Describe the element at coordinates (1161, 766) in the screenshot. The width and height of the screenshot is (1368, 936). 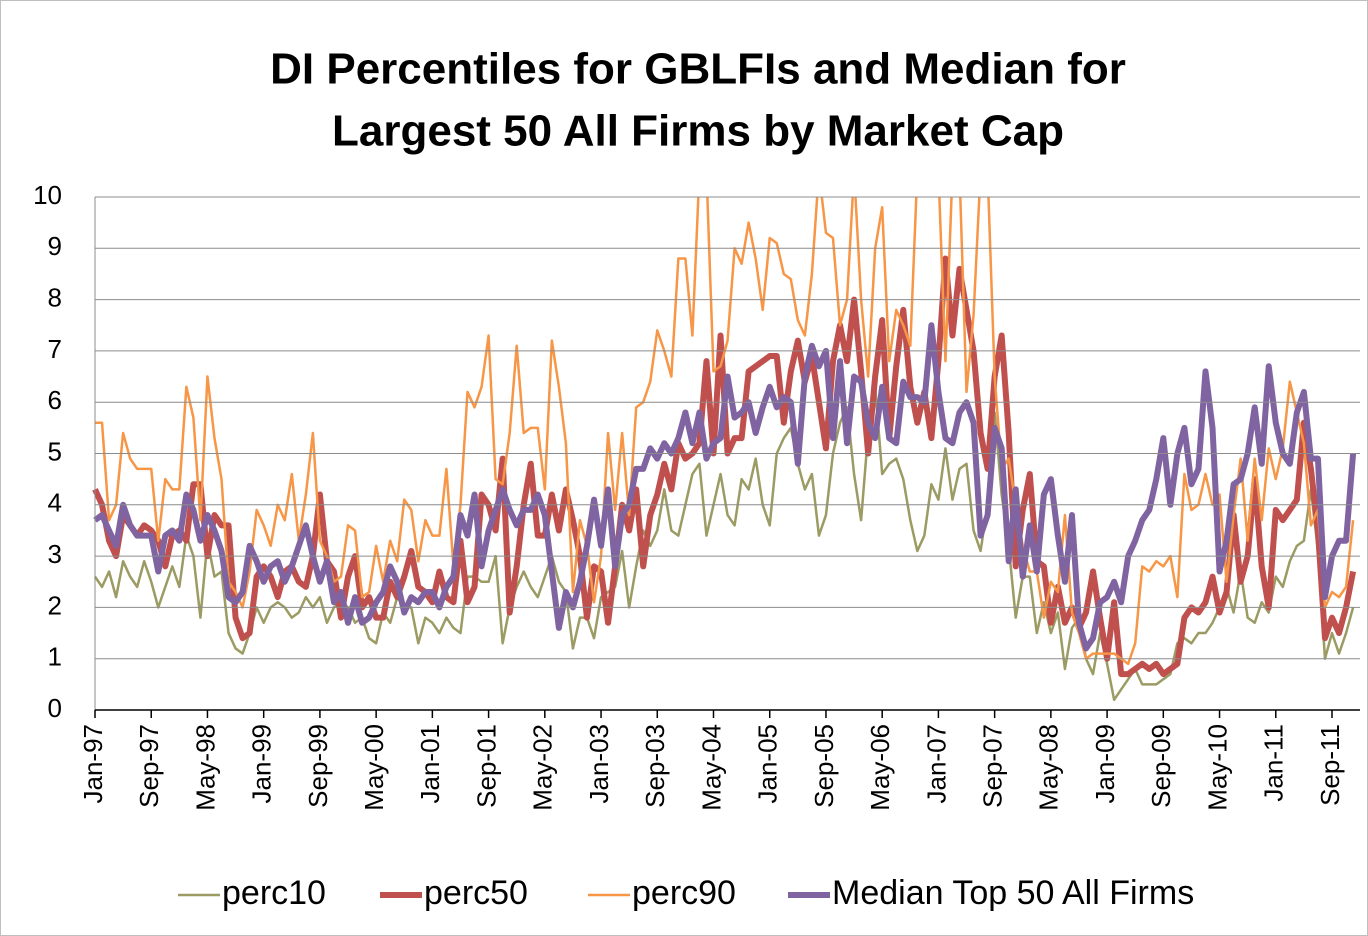
I see `x-tick-label: Sep-09` at that location.